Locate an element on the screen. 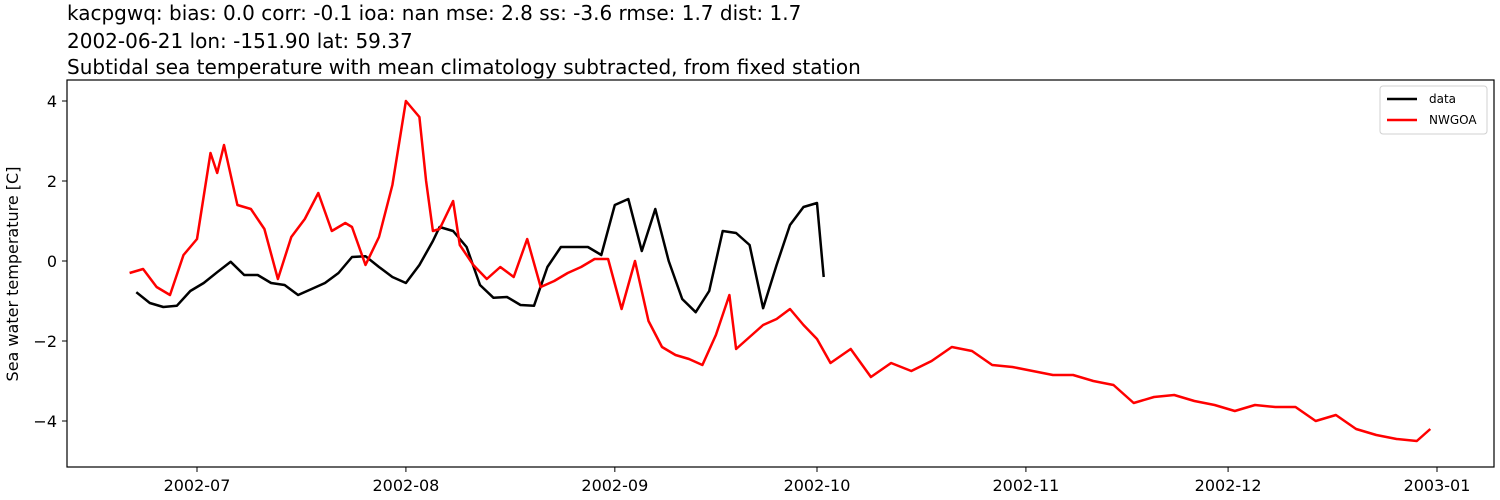 This screenshot has width=1500, height=500. x-tick-label: 2002-07 is located at coordinates (197, 485).